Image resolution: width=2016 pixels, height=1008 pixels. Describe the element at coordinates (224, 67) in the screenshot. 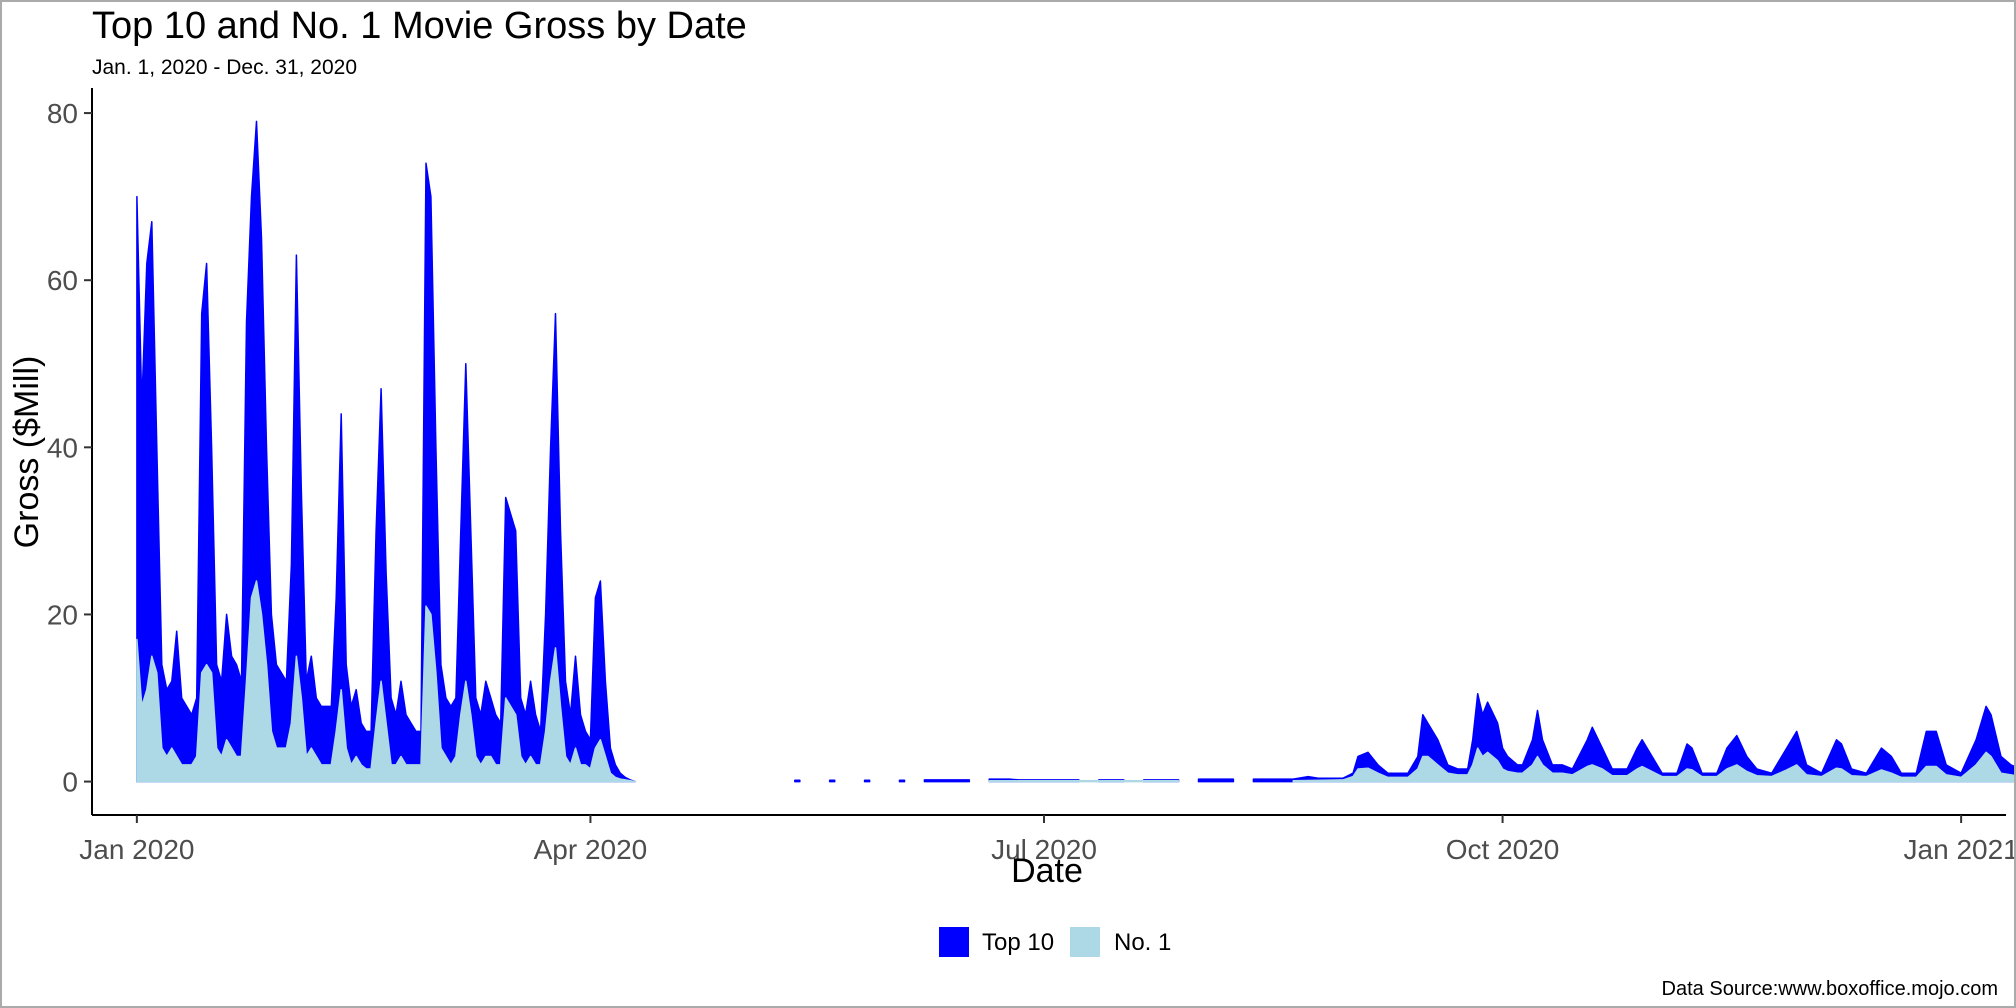

I see `chart-subtitle: Jan. 1, 2020 - Dec. 31, 2020` at that location.